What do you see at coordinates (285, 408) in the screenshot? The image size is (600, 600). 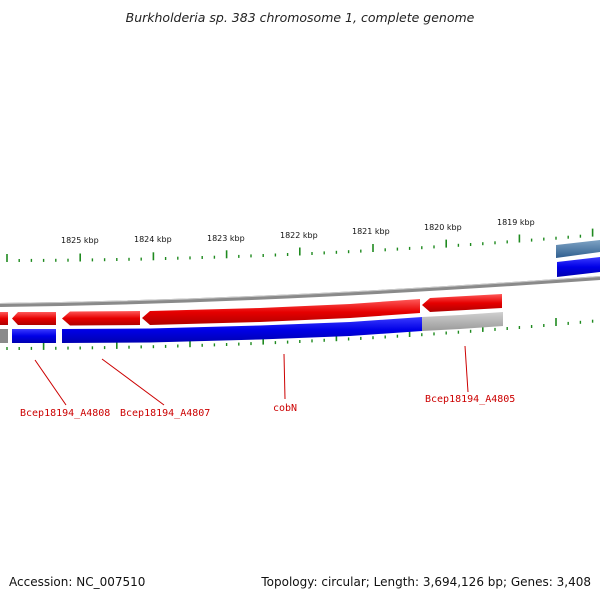 I see `gene-label-cobN: cobN` at bounding box center [285, 408].